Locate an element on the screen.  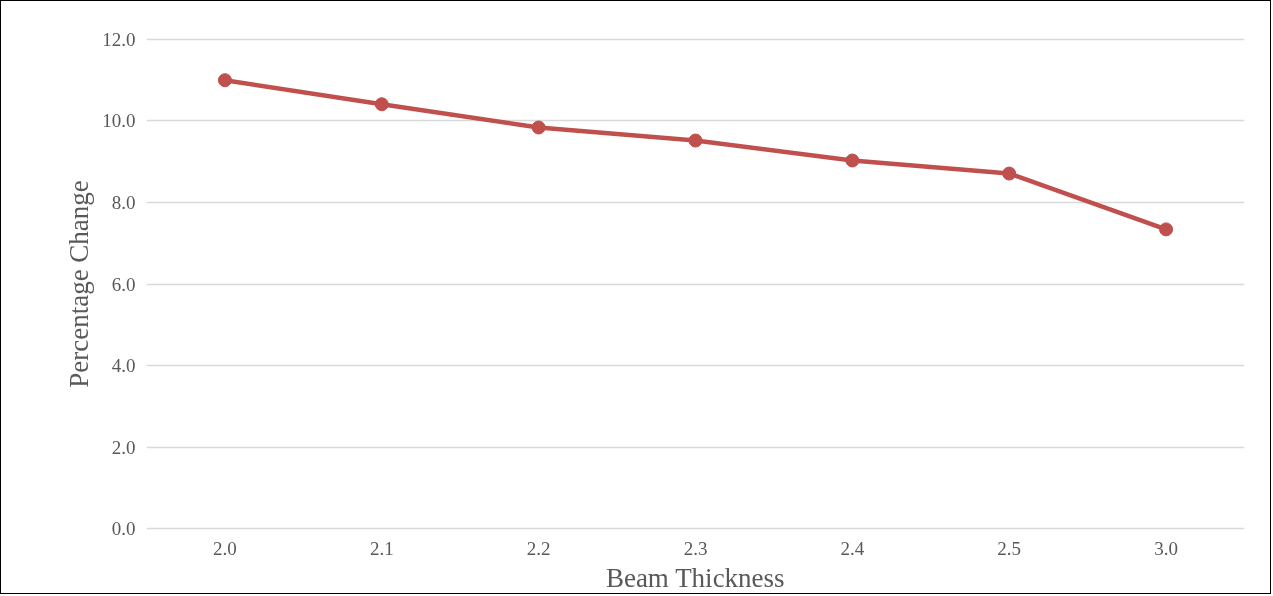
y-tick-label: 8.0 is located at coordinates (123, 202).